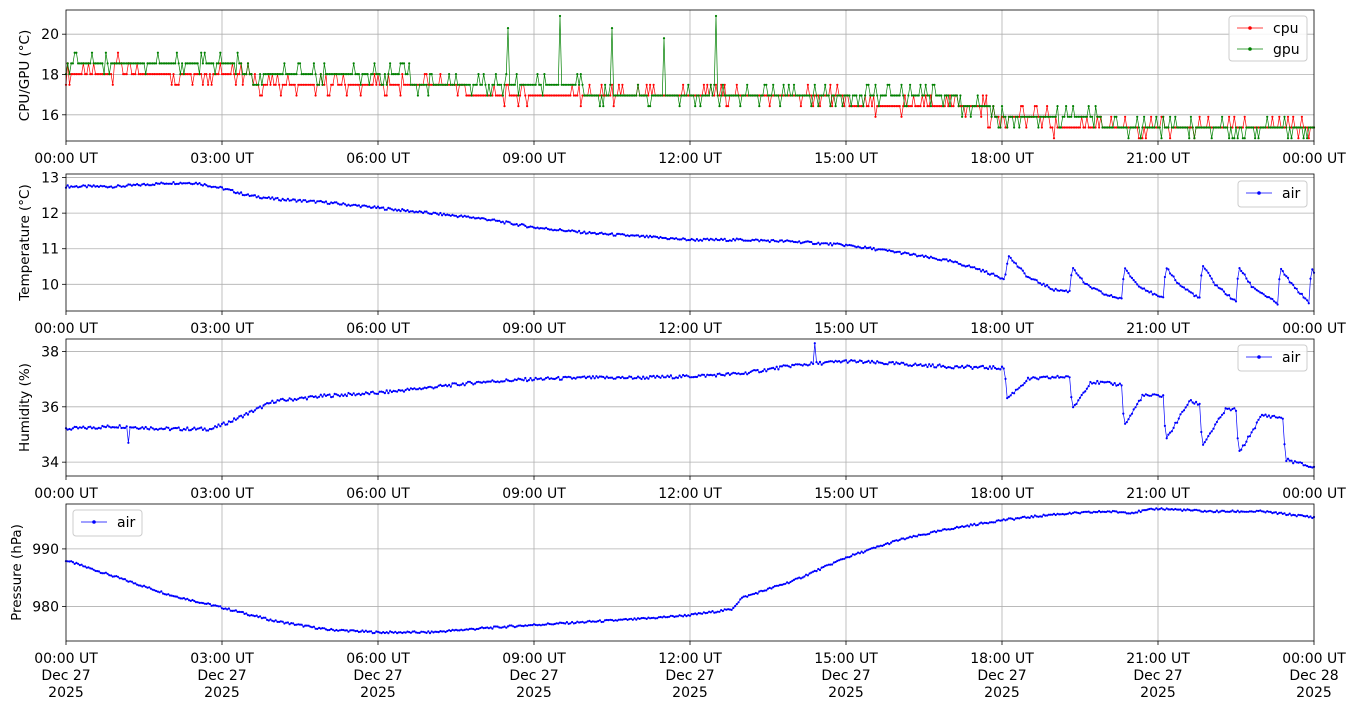 Image resolution: width=1355 pixels, height=711 pixels. I want to click on x-tick-label: 09:00 UT, so click(534, 494).